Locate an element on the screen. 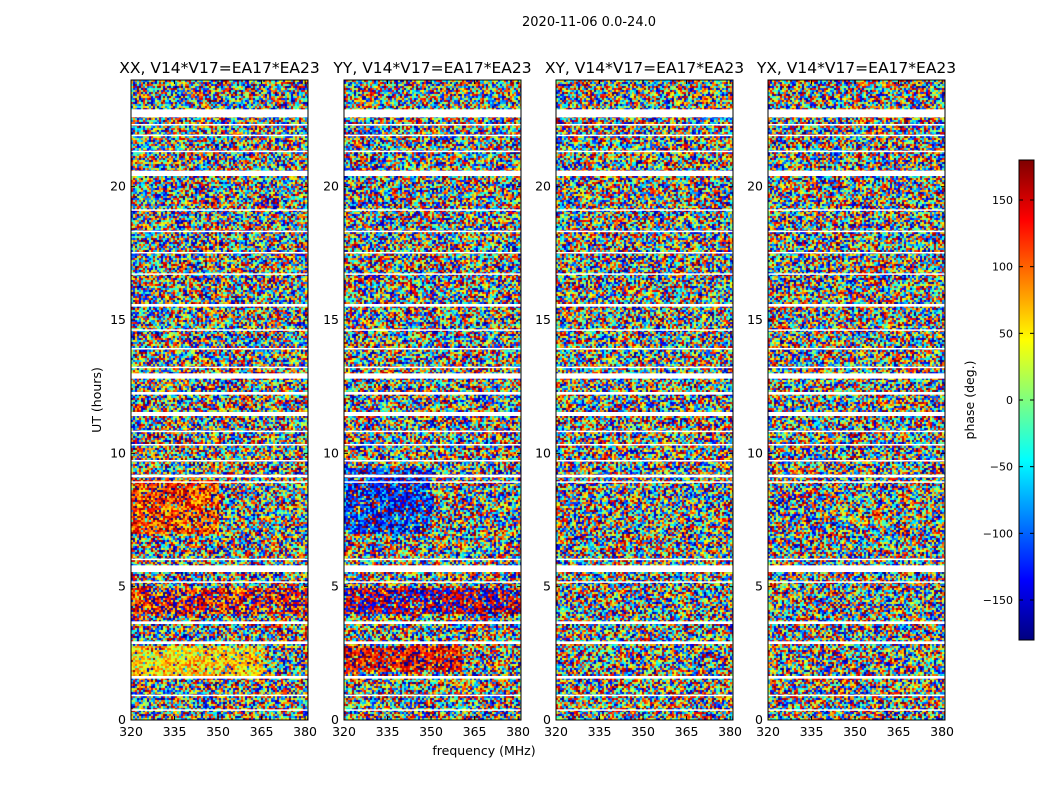 The image size is (1050, 800). colorbar: −150 −100 −50 0 50 100 150 is located at coordinates (1009, 400).